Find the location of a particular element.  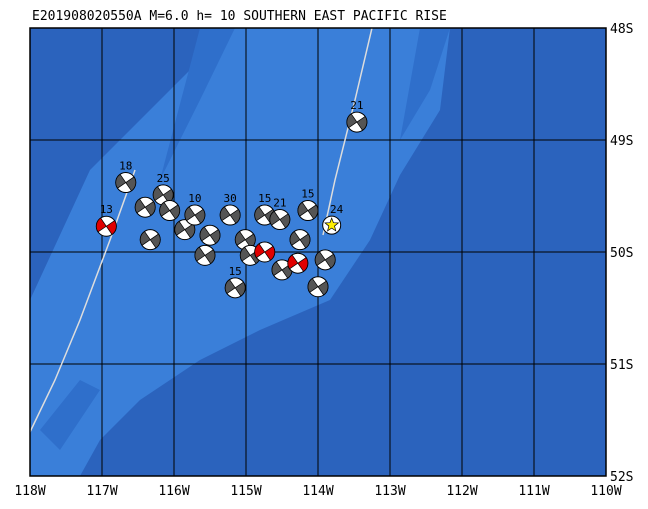

lon-tick-label: 115W is located at coordinates (245, 491).